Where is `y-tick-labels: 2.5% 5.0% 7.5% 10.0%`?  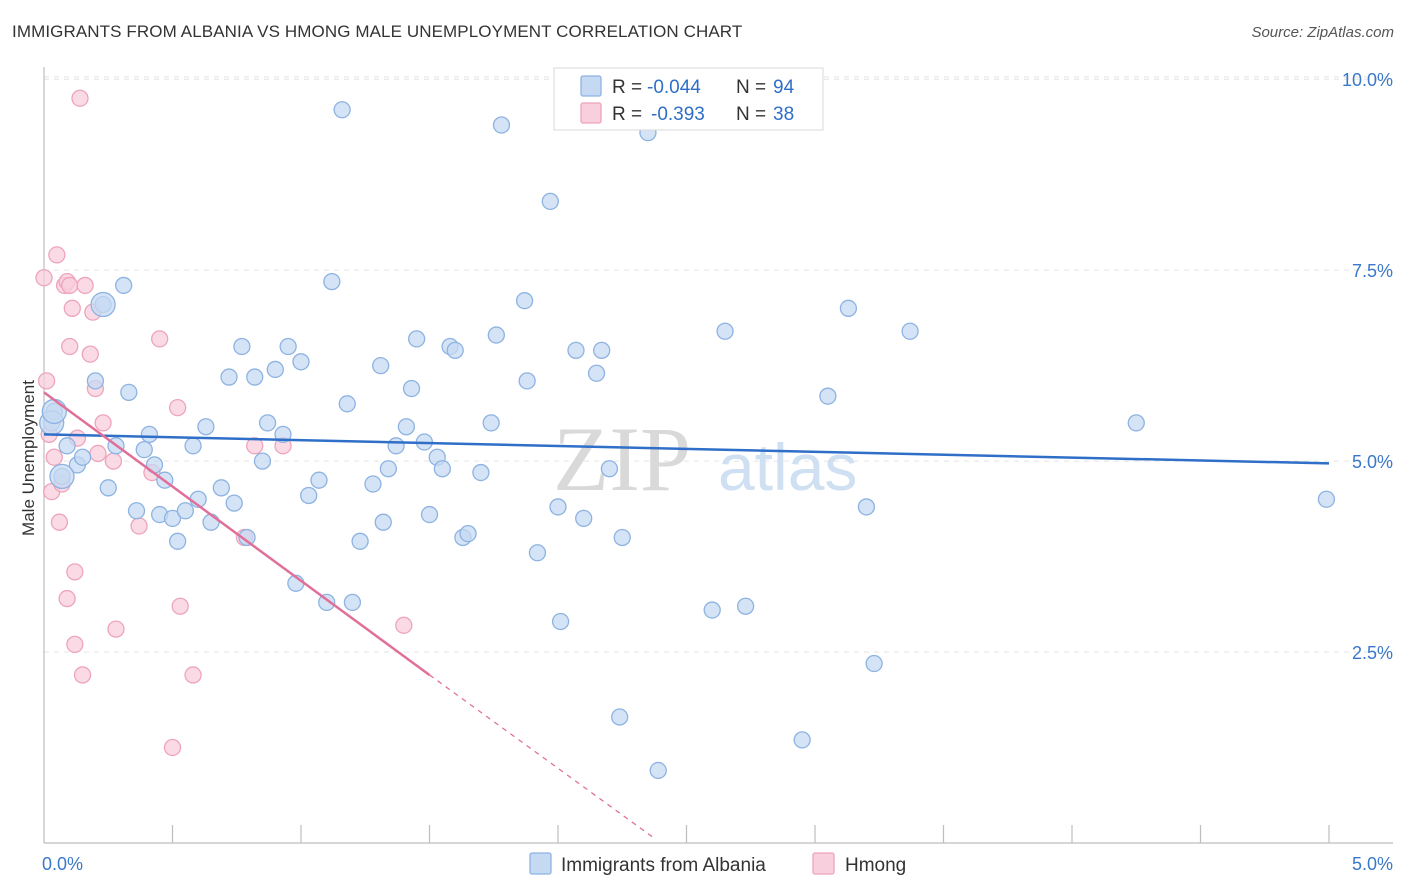 y-tick-labels: 2.5% 5.0% 7.5% 10.0% is located at coordinates (1367, 366).